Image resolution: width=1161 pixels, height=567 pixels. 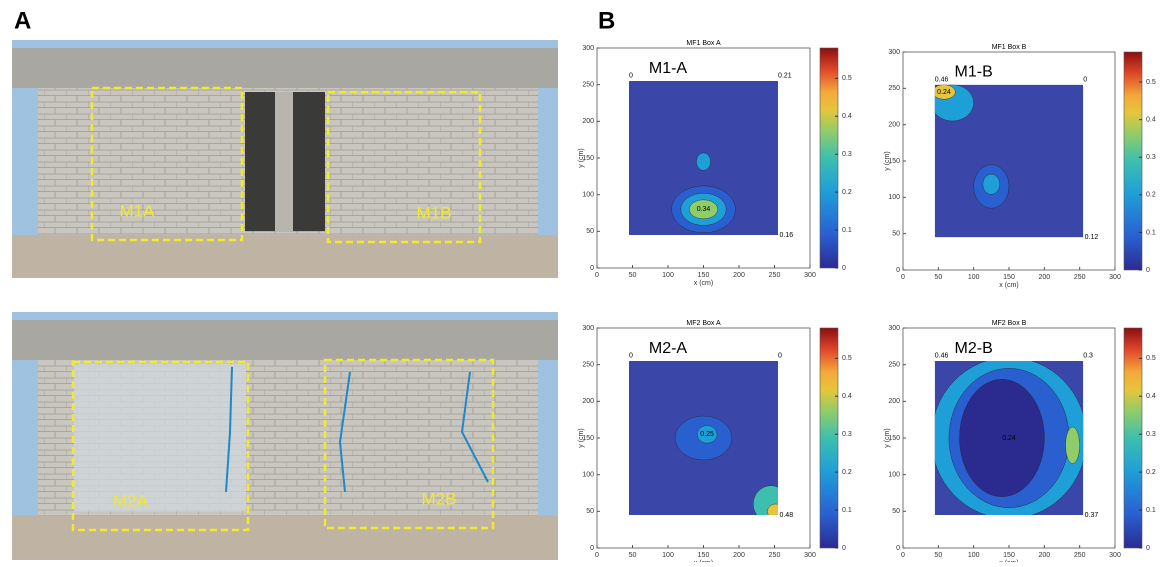 What do you see at coordinates (703, 323) in the screenshot?
I see `plot-title: MF2 Box A` at bounding box center [703, 323].